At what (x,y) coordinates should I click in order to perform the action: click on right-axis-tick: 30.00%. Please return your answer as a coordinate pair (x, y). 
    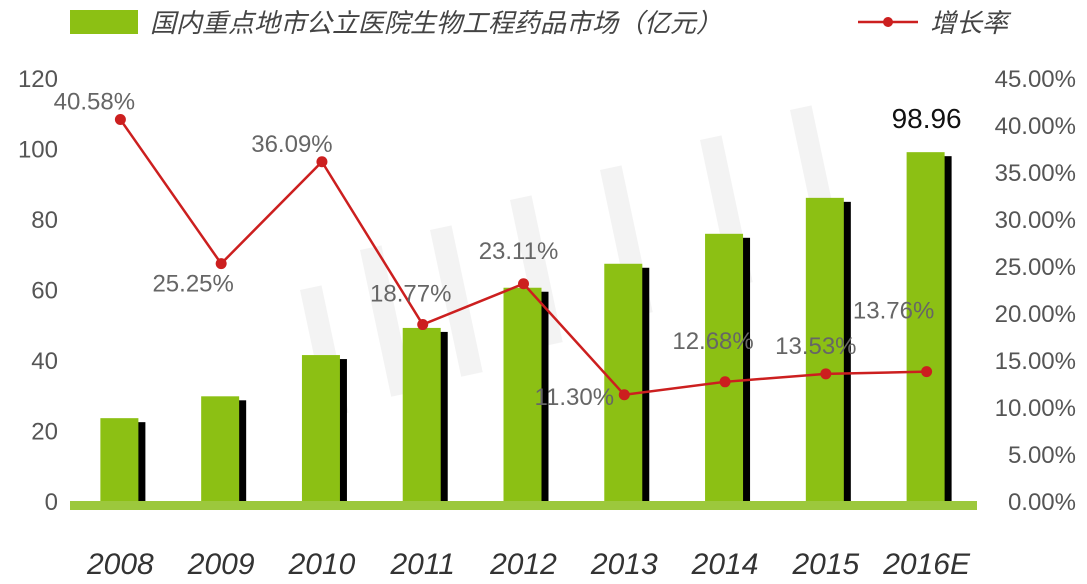
    Looking at the image, I should click on (1035, 220).